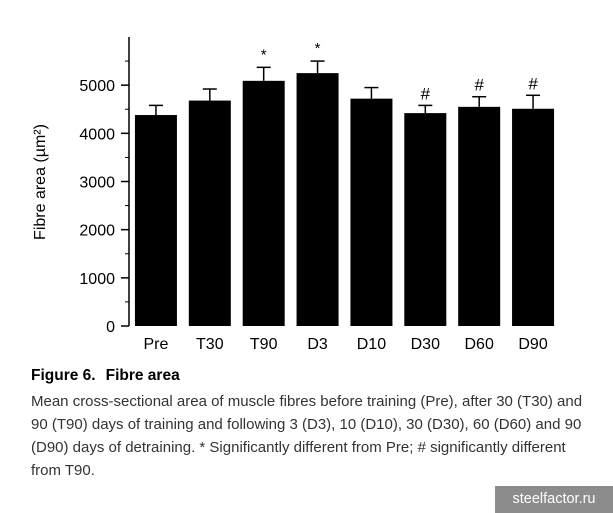  I want to click on x-tick-label-d30: D30, so click(425, 344).